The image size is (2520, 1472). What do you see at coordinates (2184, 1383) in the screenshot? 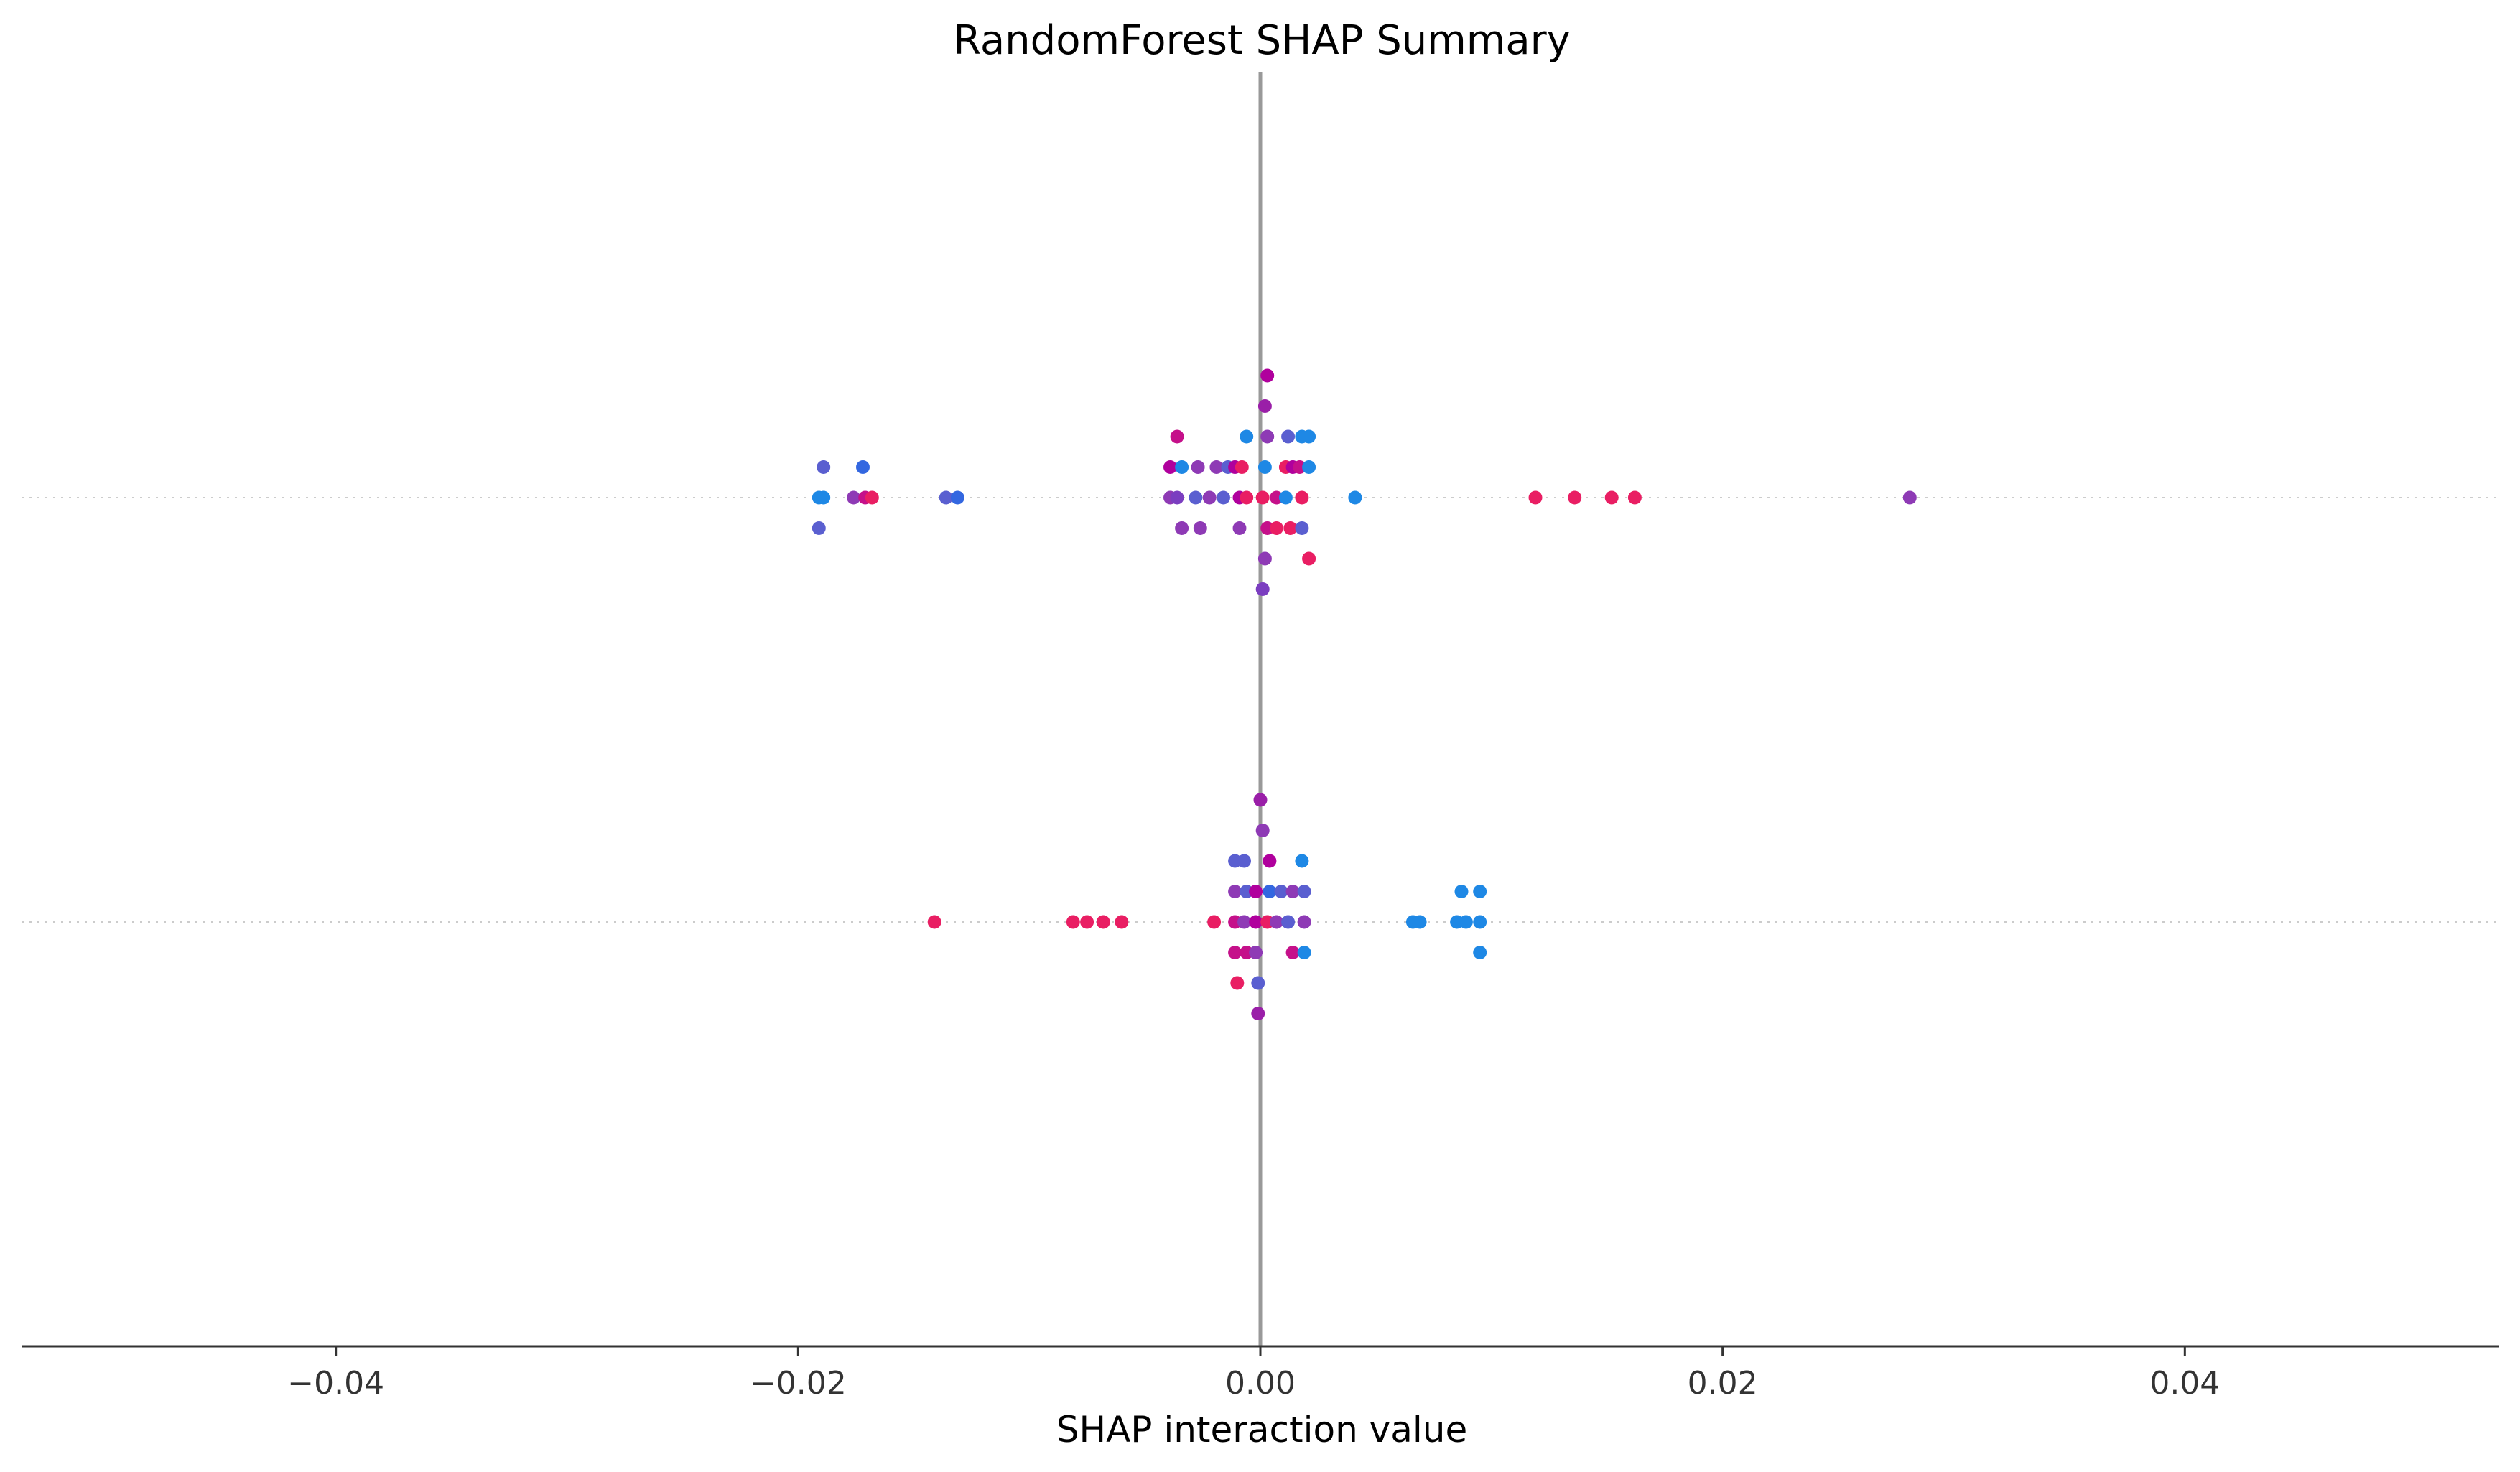
I see `x-tick-label: 0.04` at bounding box center [2184, 1383].